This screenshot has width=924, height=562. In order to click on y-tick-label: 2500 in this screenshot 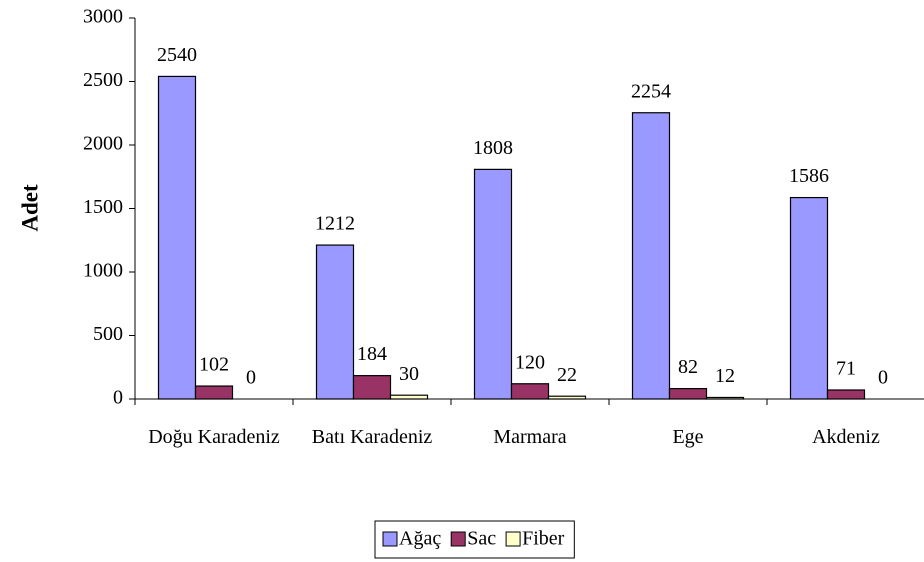, I will do `click(103, 80)`.